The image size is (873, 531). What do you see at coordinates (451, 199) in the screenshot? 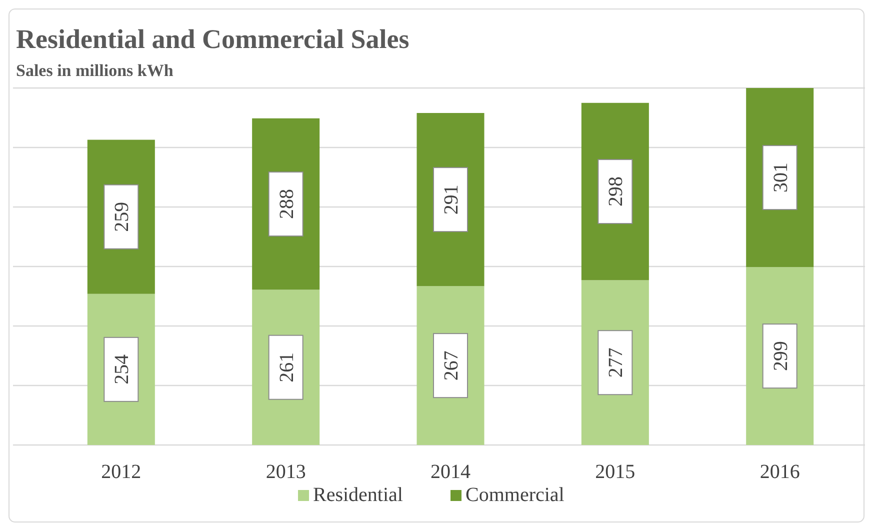
I see `data-label: 291` at bounding box center [451, 199].